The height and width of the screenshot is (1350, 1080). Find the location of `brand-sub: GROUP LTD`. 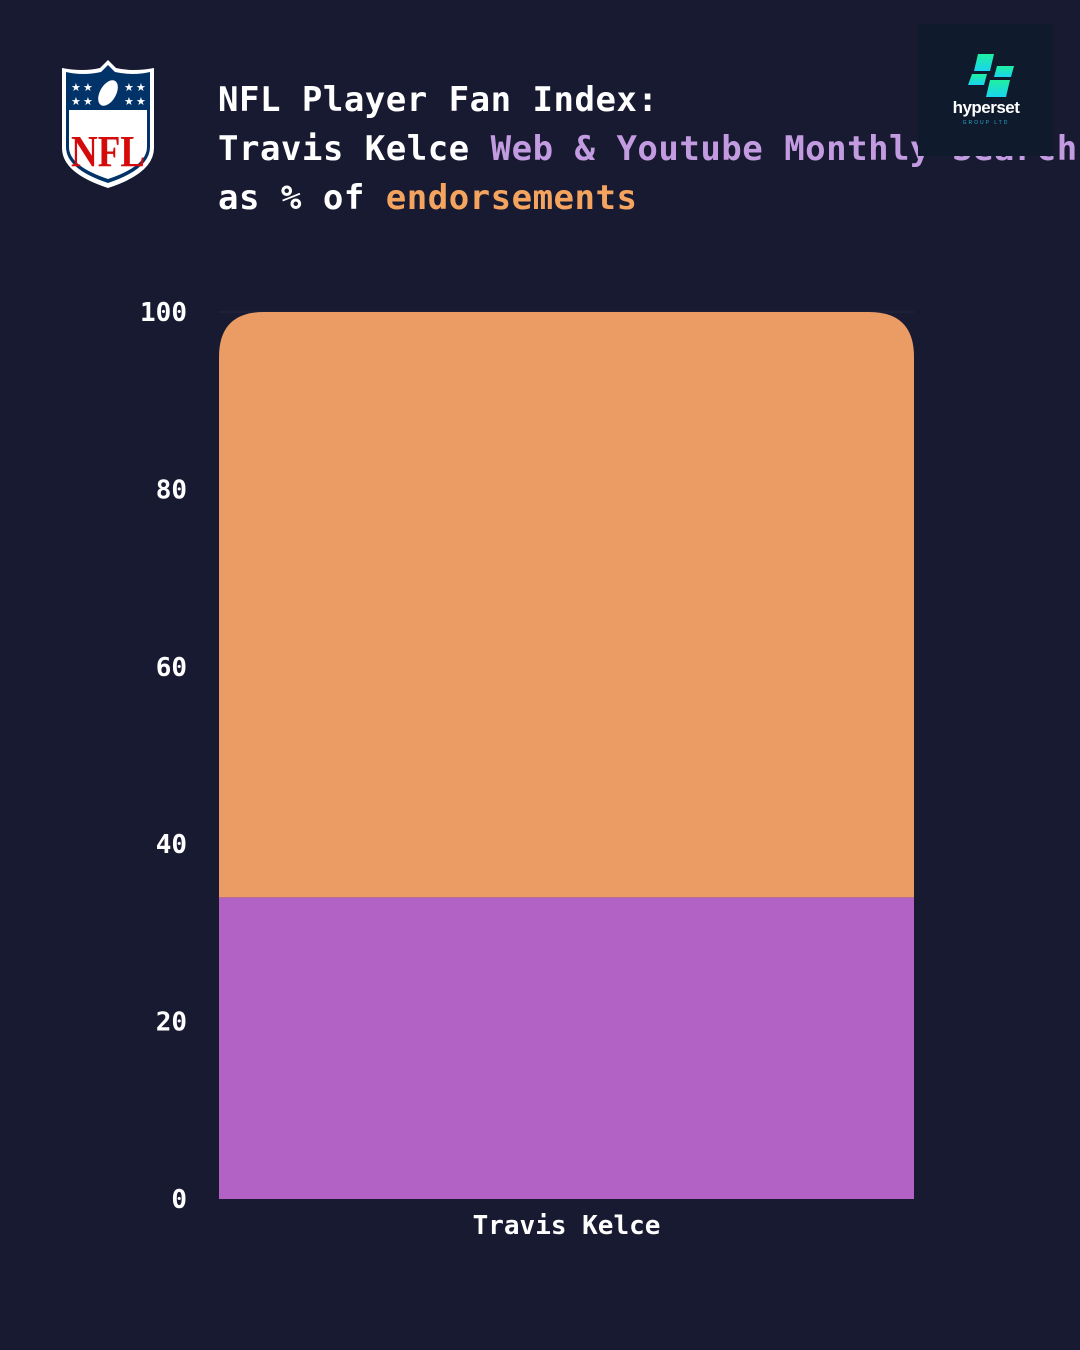

brand-sub: GROUP LTD is located at coordinates (986, 123).